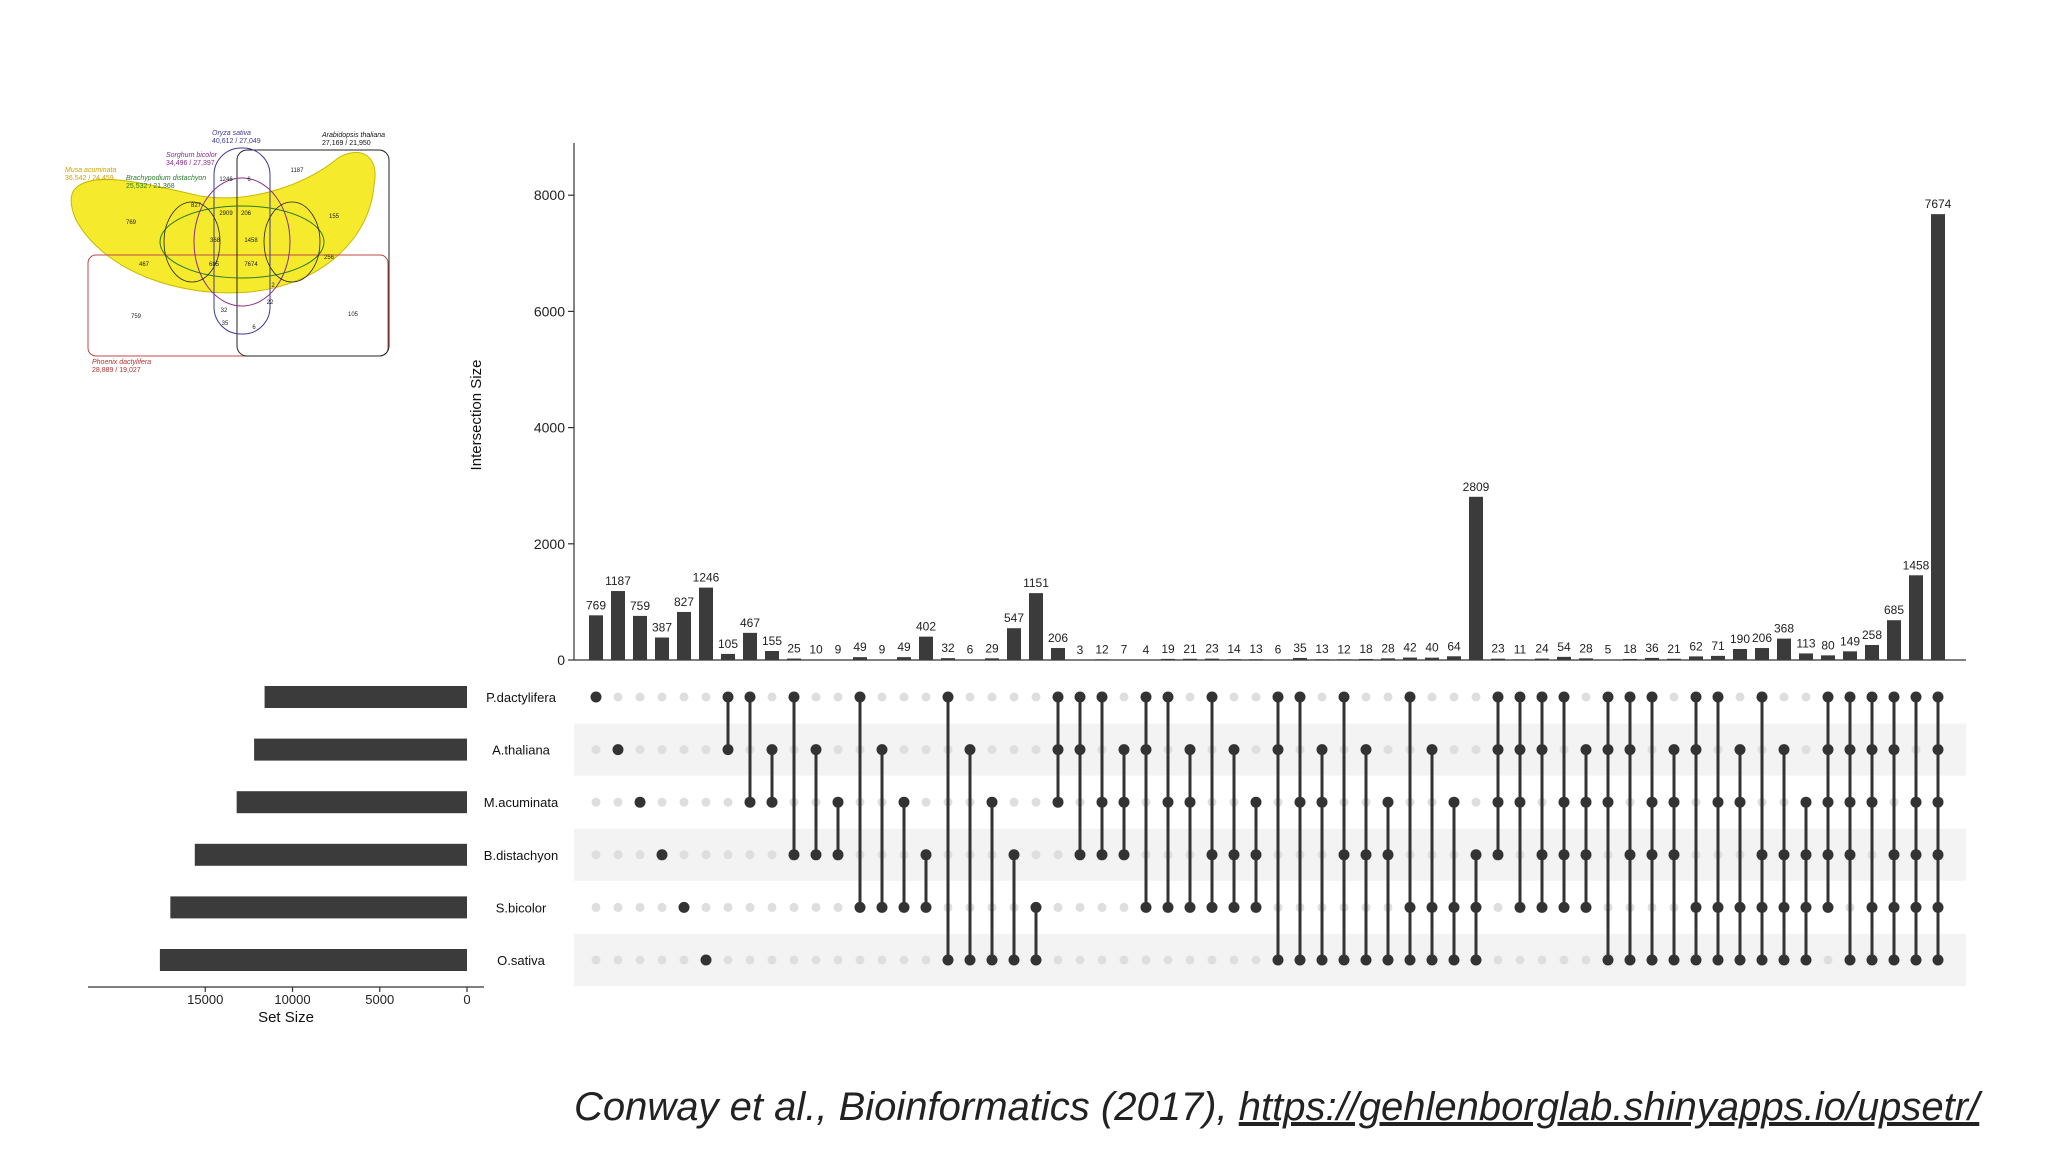  I want to click on venn-region-count: 1458, so click(251, 241).